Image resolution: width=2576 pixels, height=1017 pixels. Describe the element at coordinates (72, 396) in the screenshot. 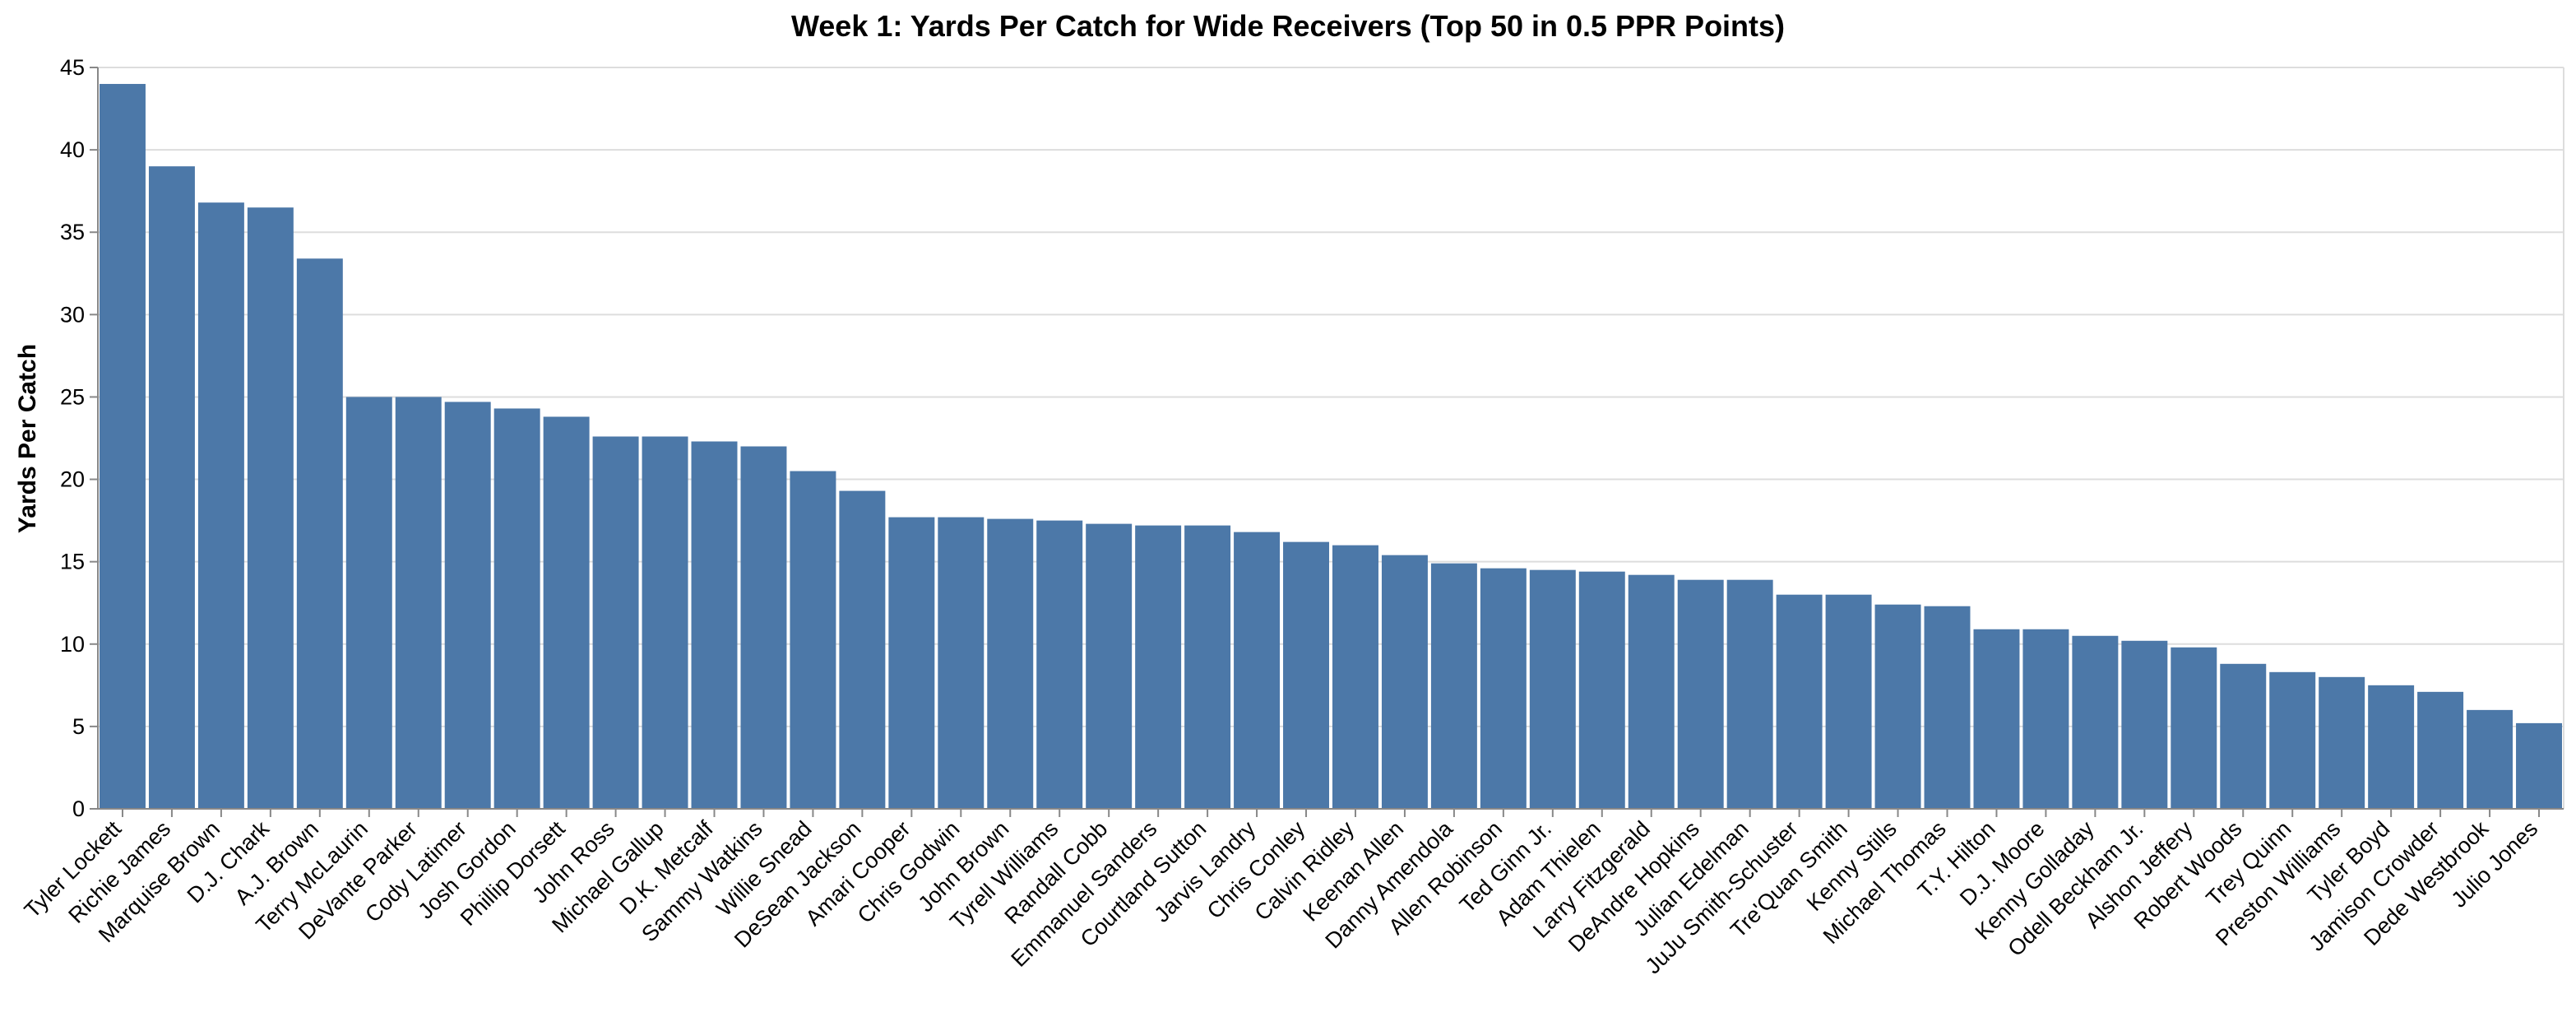

I see `y-tick-label: 25` at that location.